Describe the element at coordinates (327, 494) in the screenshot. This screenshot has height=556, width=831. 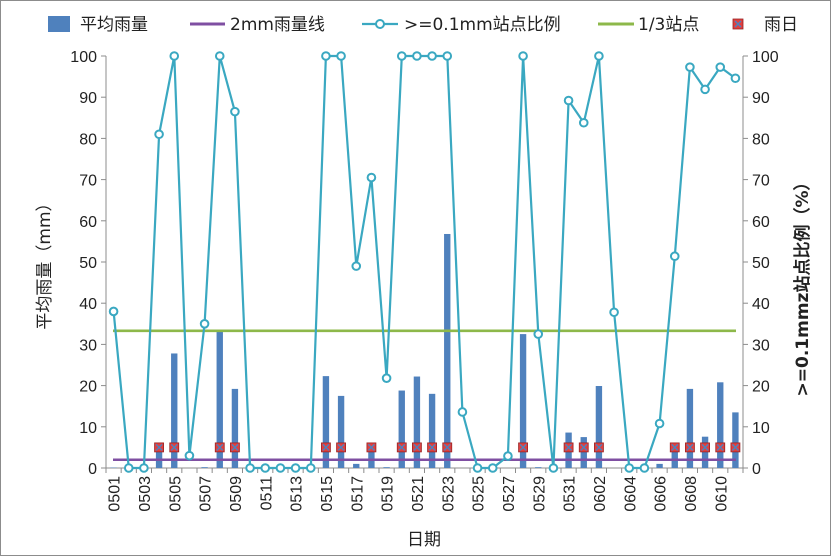
I see `x-tick-label: 0515` at that location.